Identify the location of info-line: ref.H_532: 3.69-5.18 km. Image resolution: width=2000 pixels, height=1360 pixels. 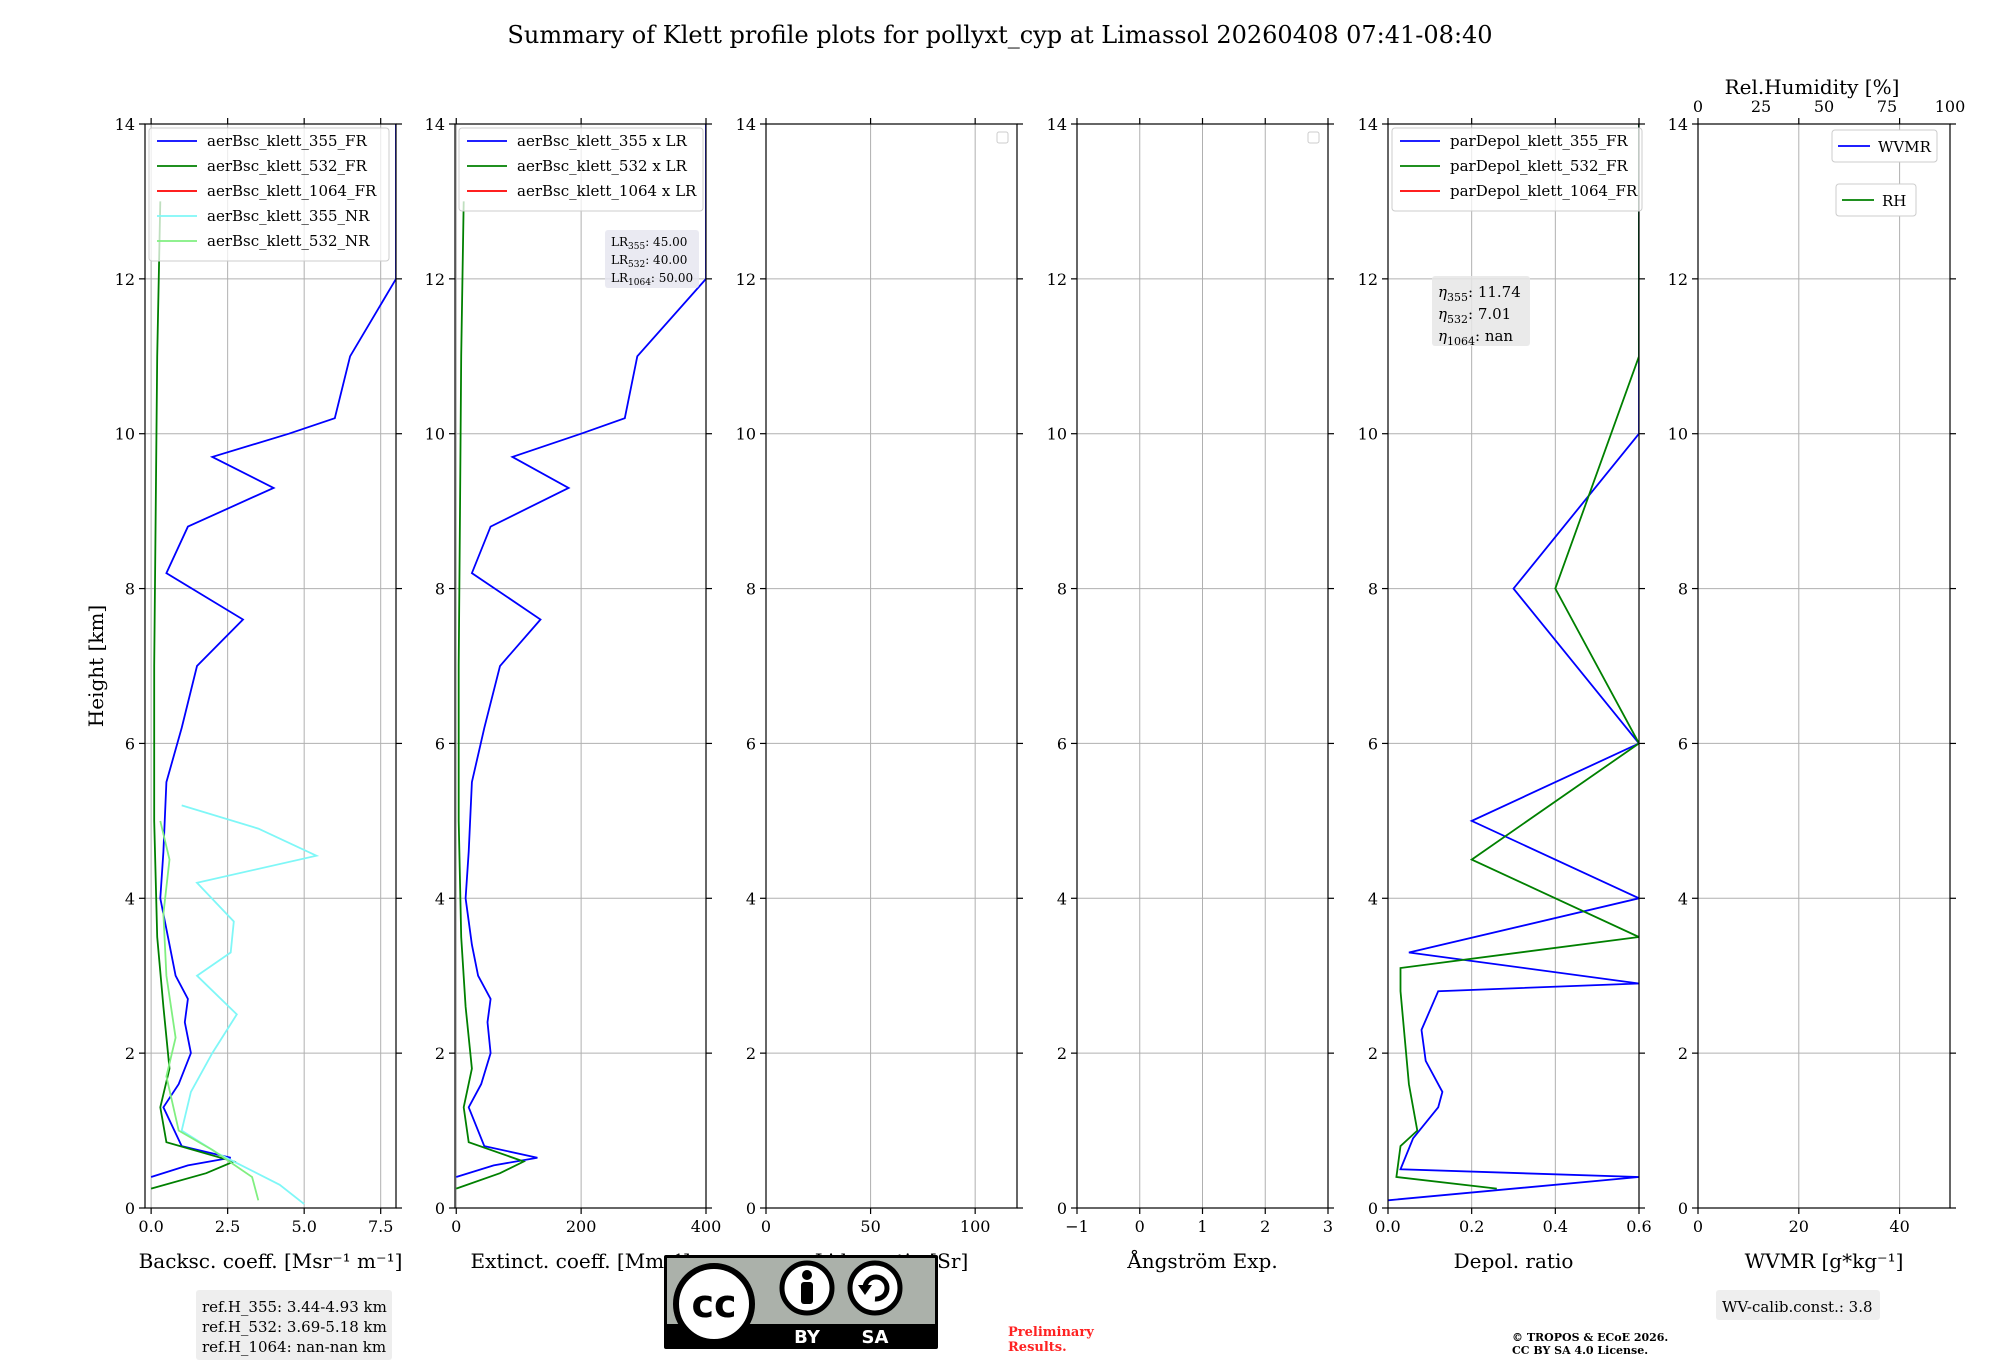
(294, 1327).